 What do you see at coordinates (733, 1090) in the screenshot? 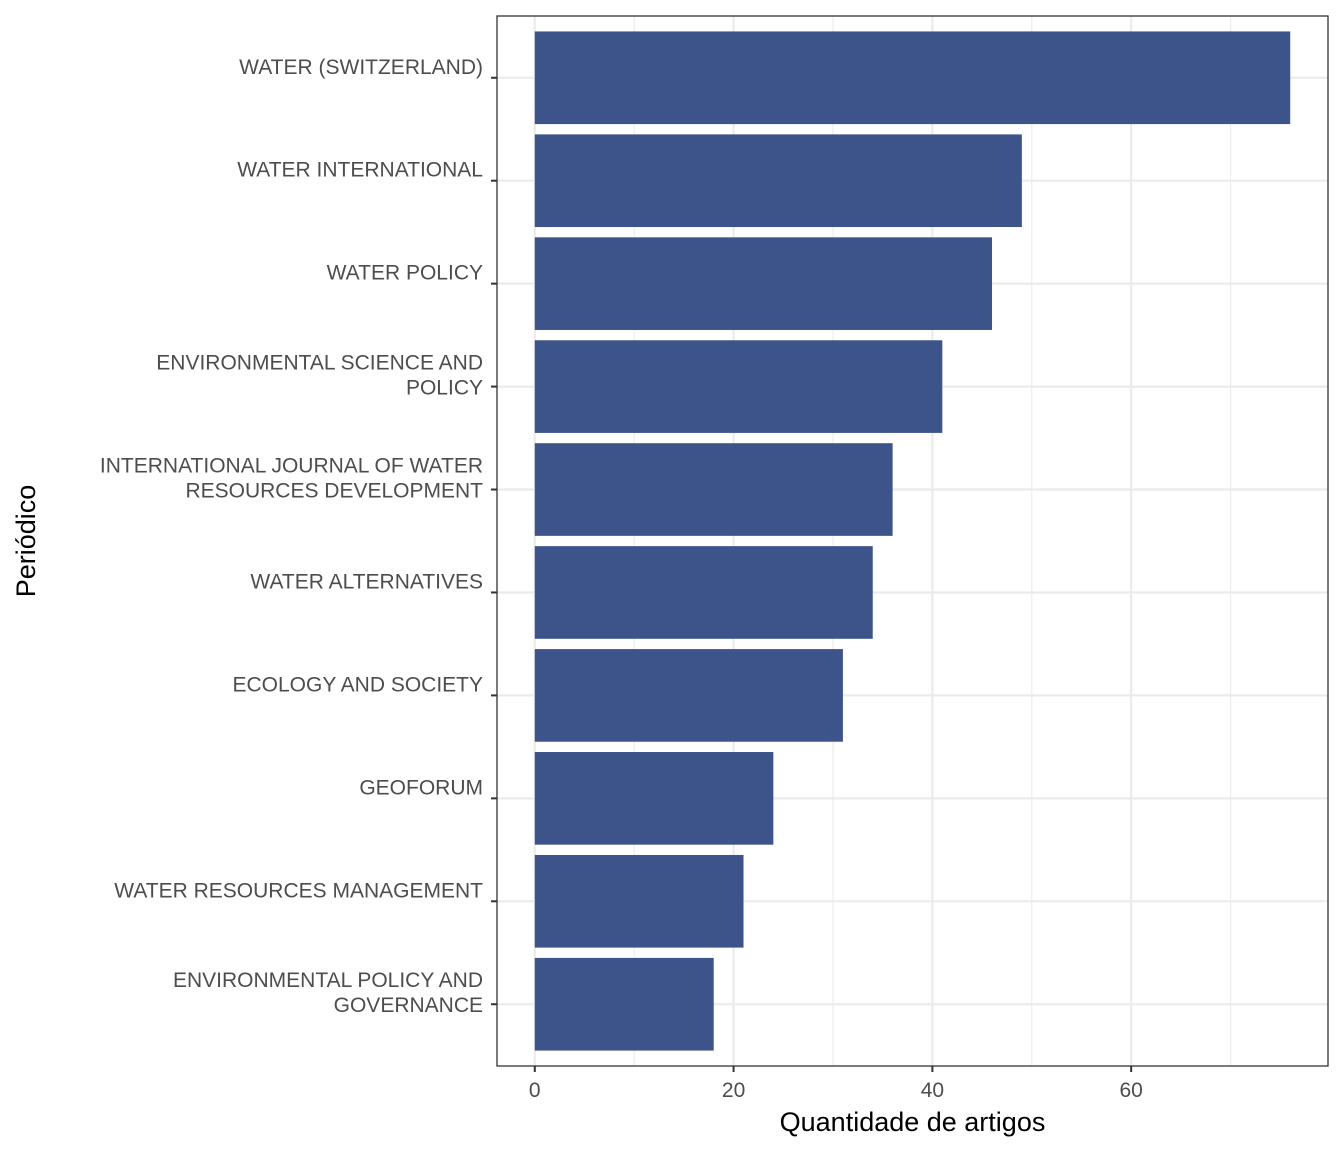
I see `x-tick-label: 20` at bounding box center [733, 1090].